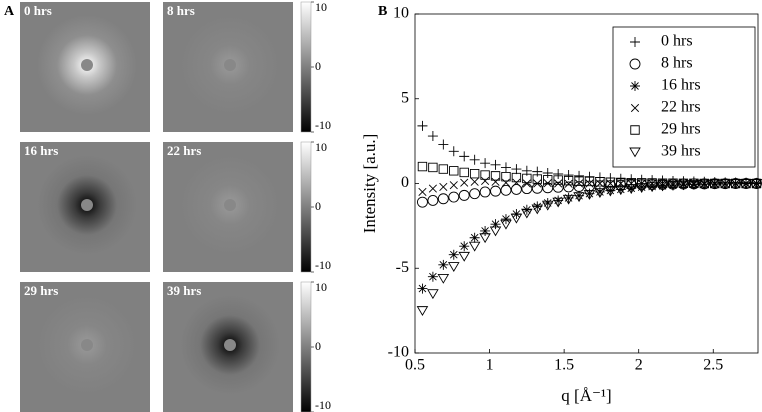 This screenshot has height=412, width=762. What do you see at coordinates (38, 10) in the screenshot?
I see `image-label: 0 hrs` at bounding box center [38, 10].